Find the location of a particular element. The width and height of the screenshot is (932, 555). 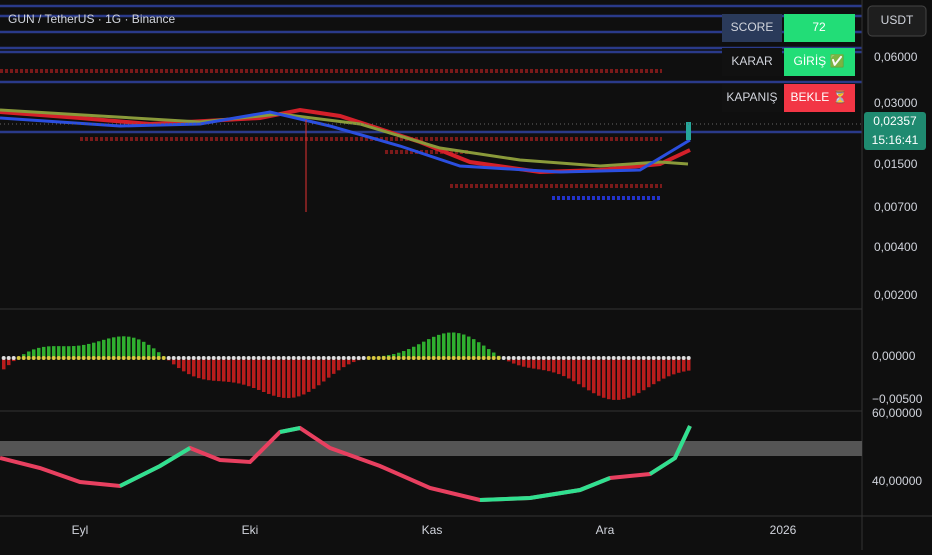

time-tick-label: 2026 is located at coordinates (783, 530).